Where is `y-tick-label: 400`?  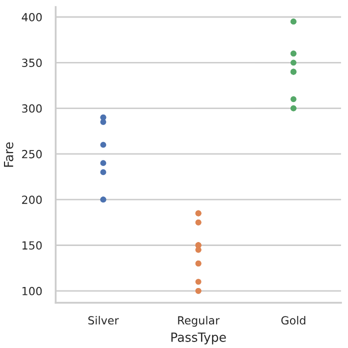
y-tick-label: 400 is located at coordinates (32, 17).